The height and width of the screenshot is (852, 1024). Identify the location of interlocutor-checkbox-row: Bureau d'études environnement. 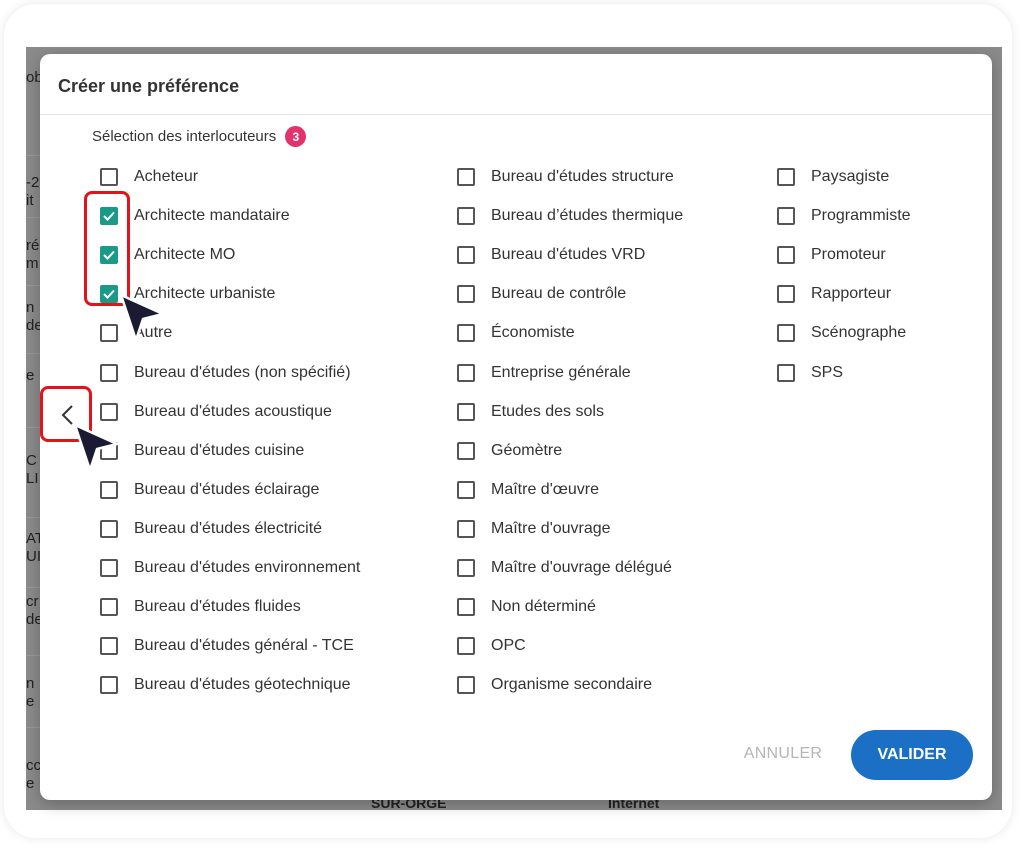
(230, 568).